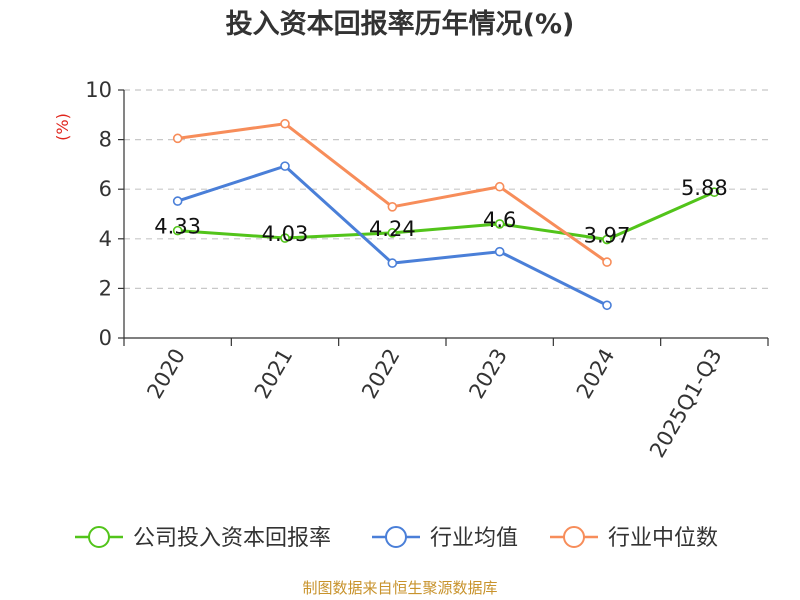  I want to click on y-tick-label: 4, so click(105, 239).